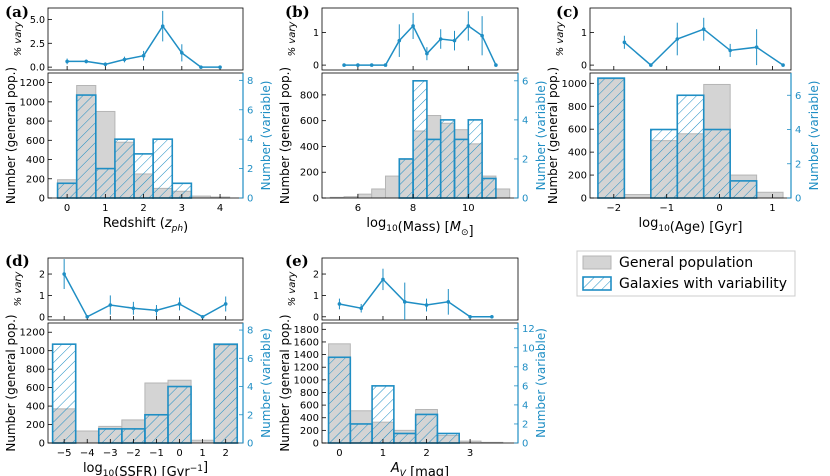  Describe the element at coordinates (306, 330) in the screenshot. I see `y-tick-label-left: 1800` at that location.